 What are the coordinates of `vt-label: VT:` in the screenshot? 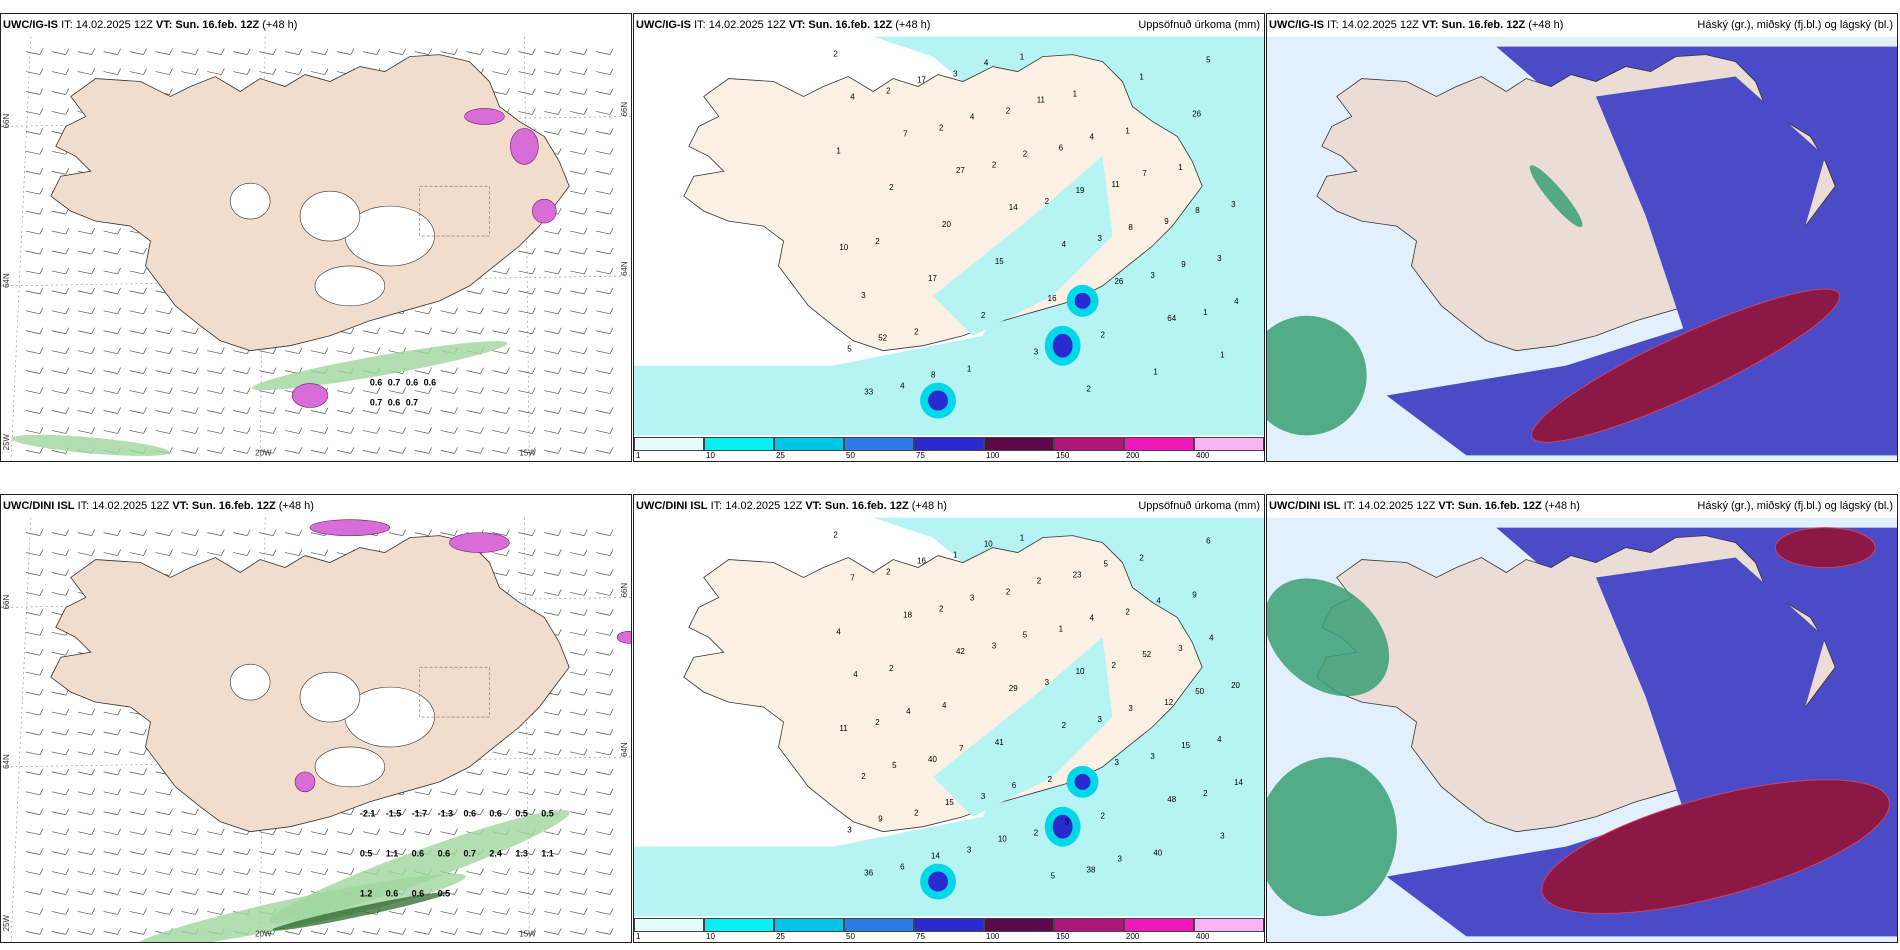 It's located at (1431, 25).